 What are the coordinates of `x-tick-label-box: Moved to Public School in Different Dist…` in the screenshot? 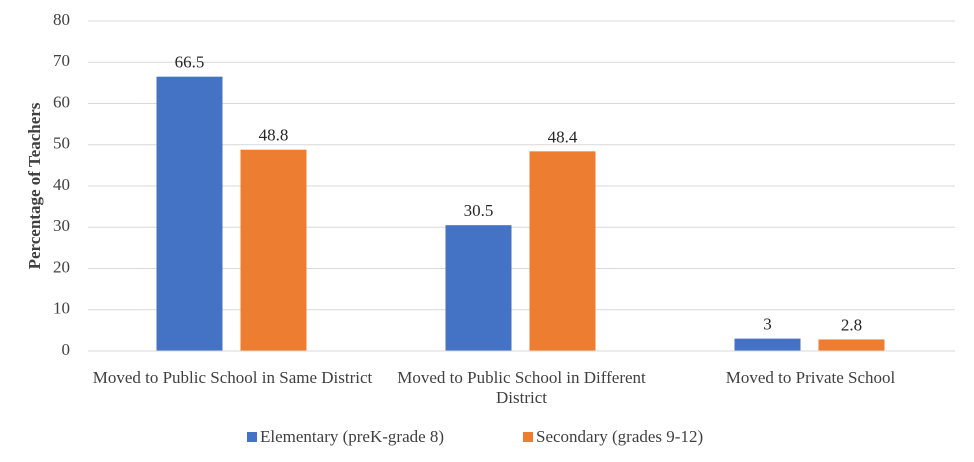 It's located at (521, 387).